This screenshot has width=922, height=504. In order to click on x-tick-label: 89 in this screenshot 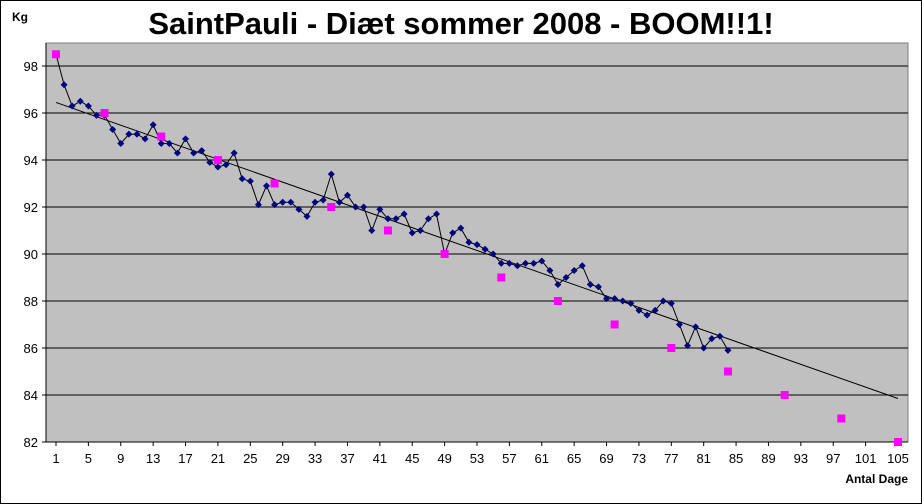, I will do `click(768, 458)`.